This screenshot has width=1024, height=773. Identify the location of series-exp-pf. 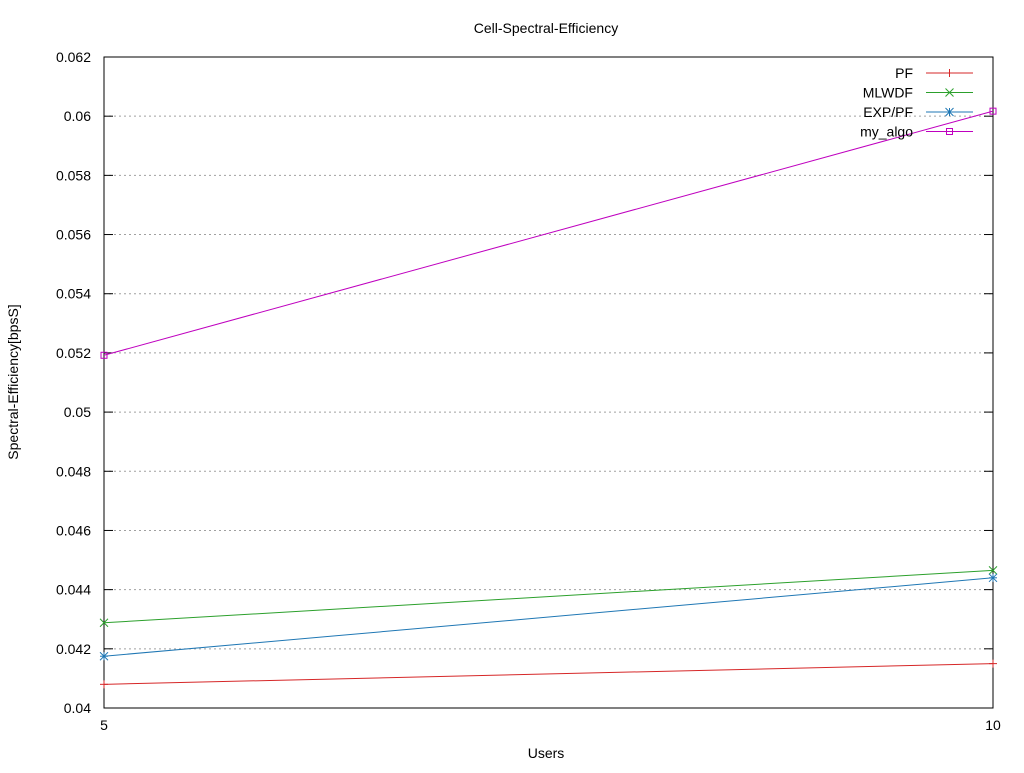
(548, 617).